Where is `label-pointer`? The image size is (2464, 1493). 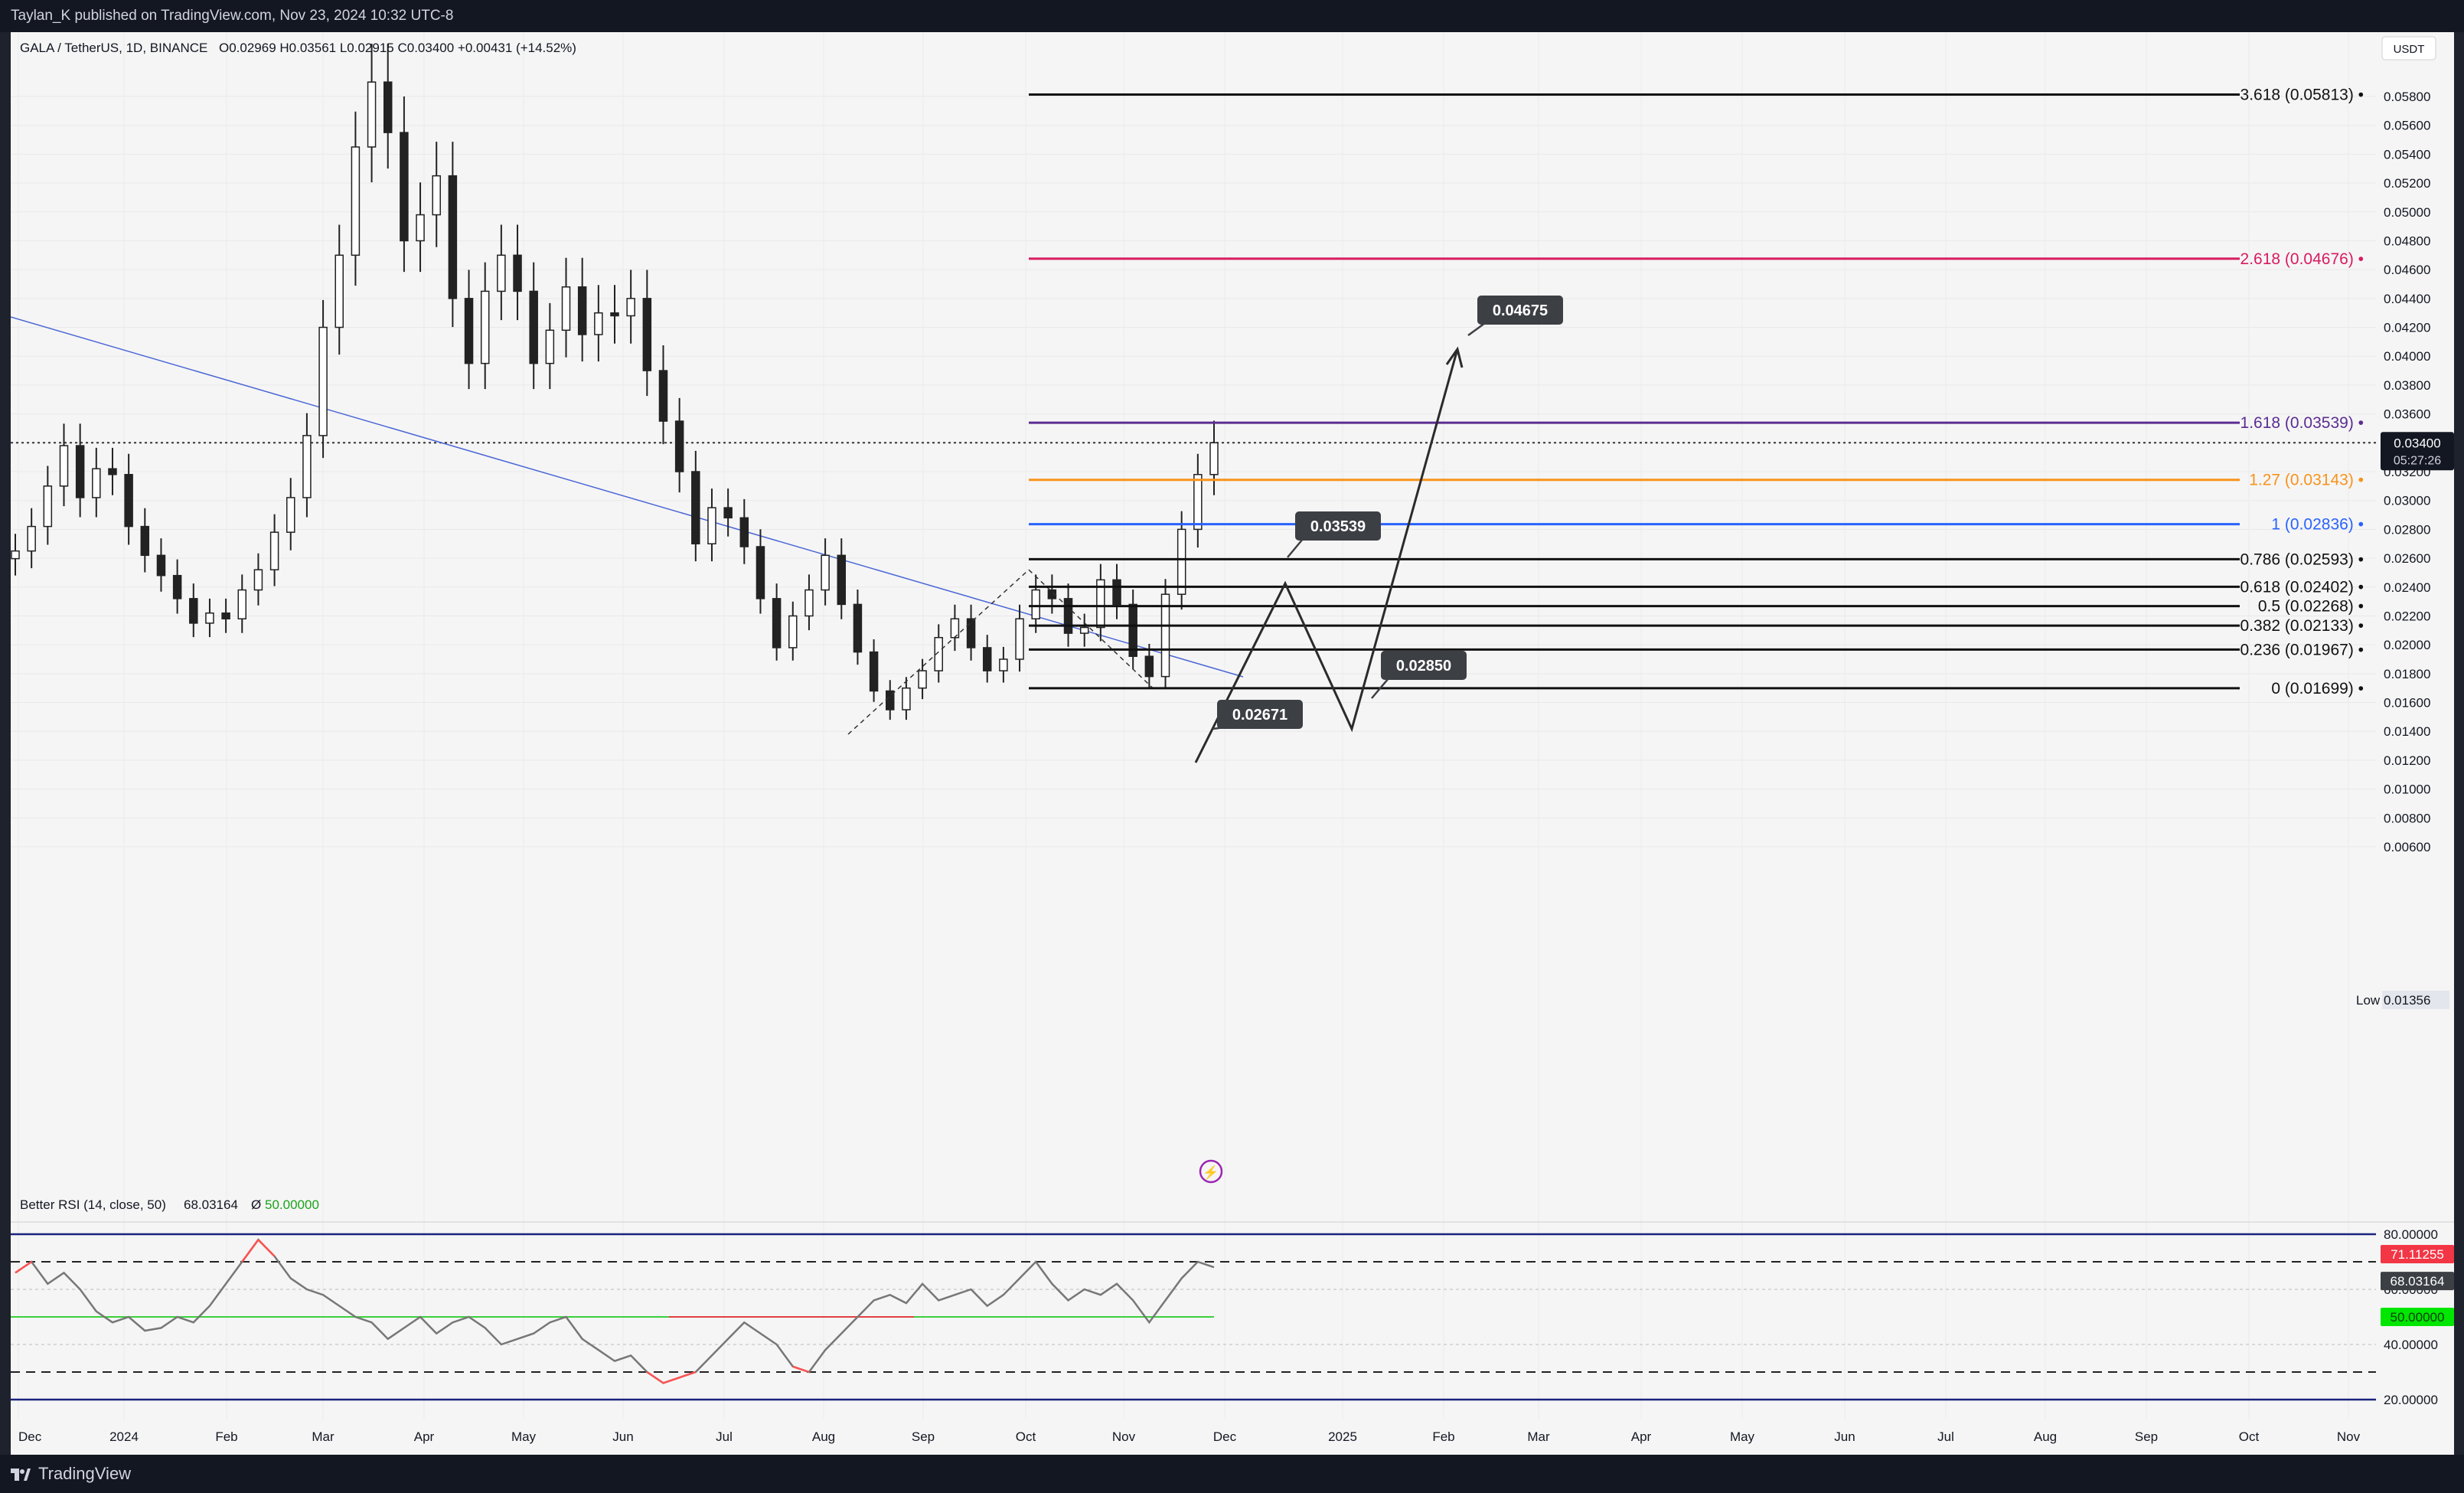
label-pointer is located at coordinates (1476, 329).